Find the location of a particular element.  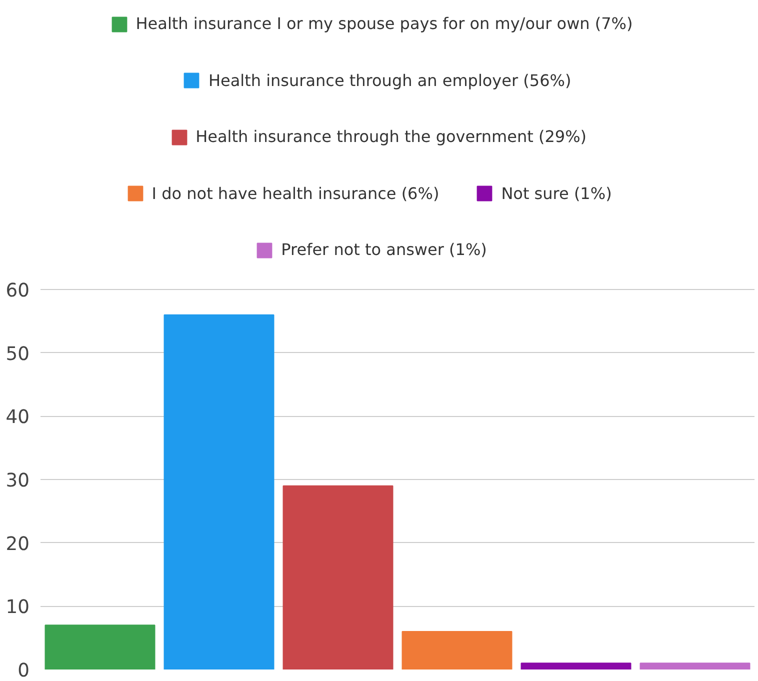

y-tick-label: 0 is located at coordinates (24, 670).